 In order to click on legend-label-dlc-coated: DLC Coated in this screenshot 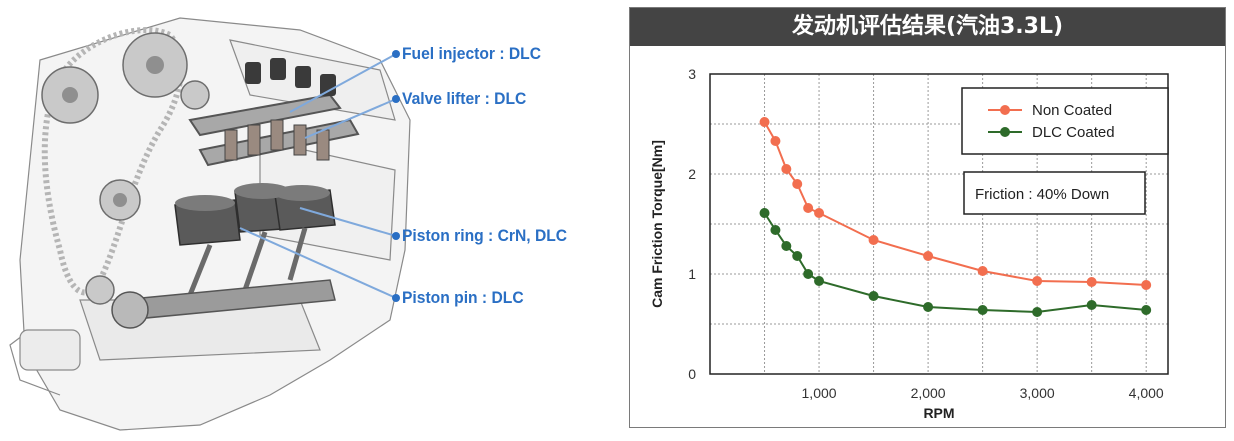, I will do `click(1073, 132)`.